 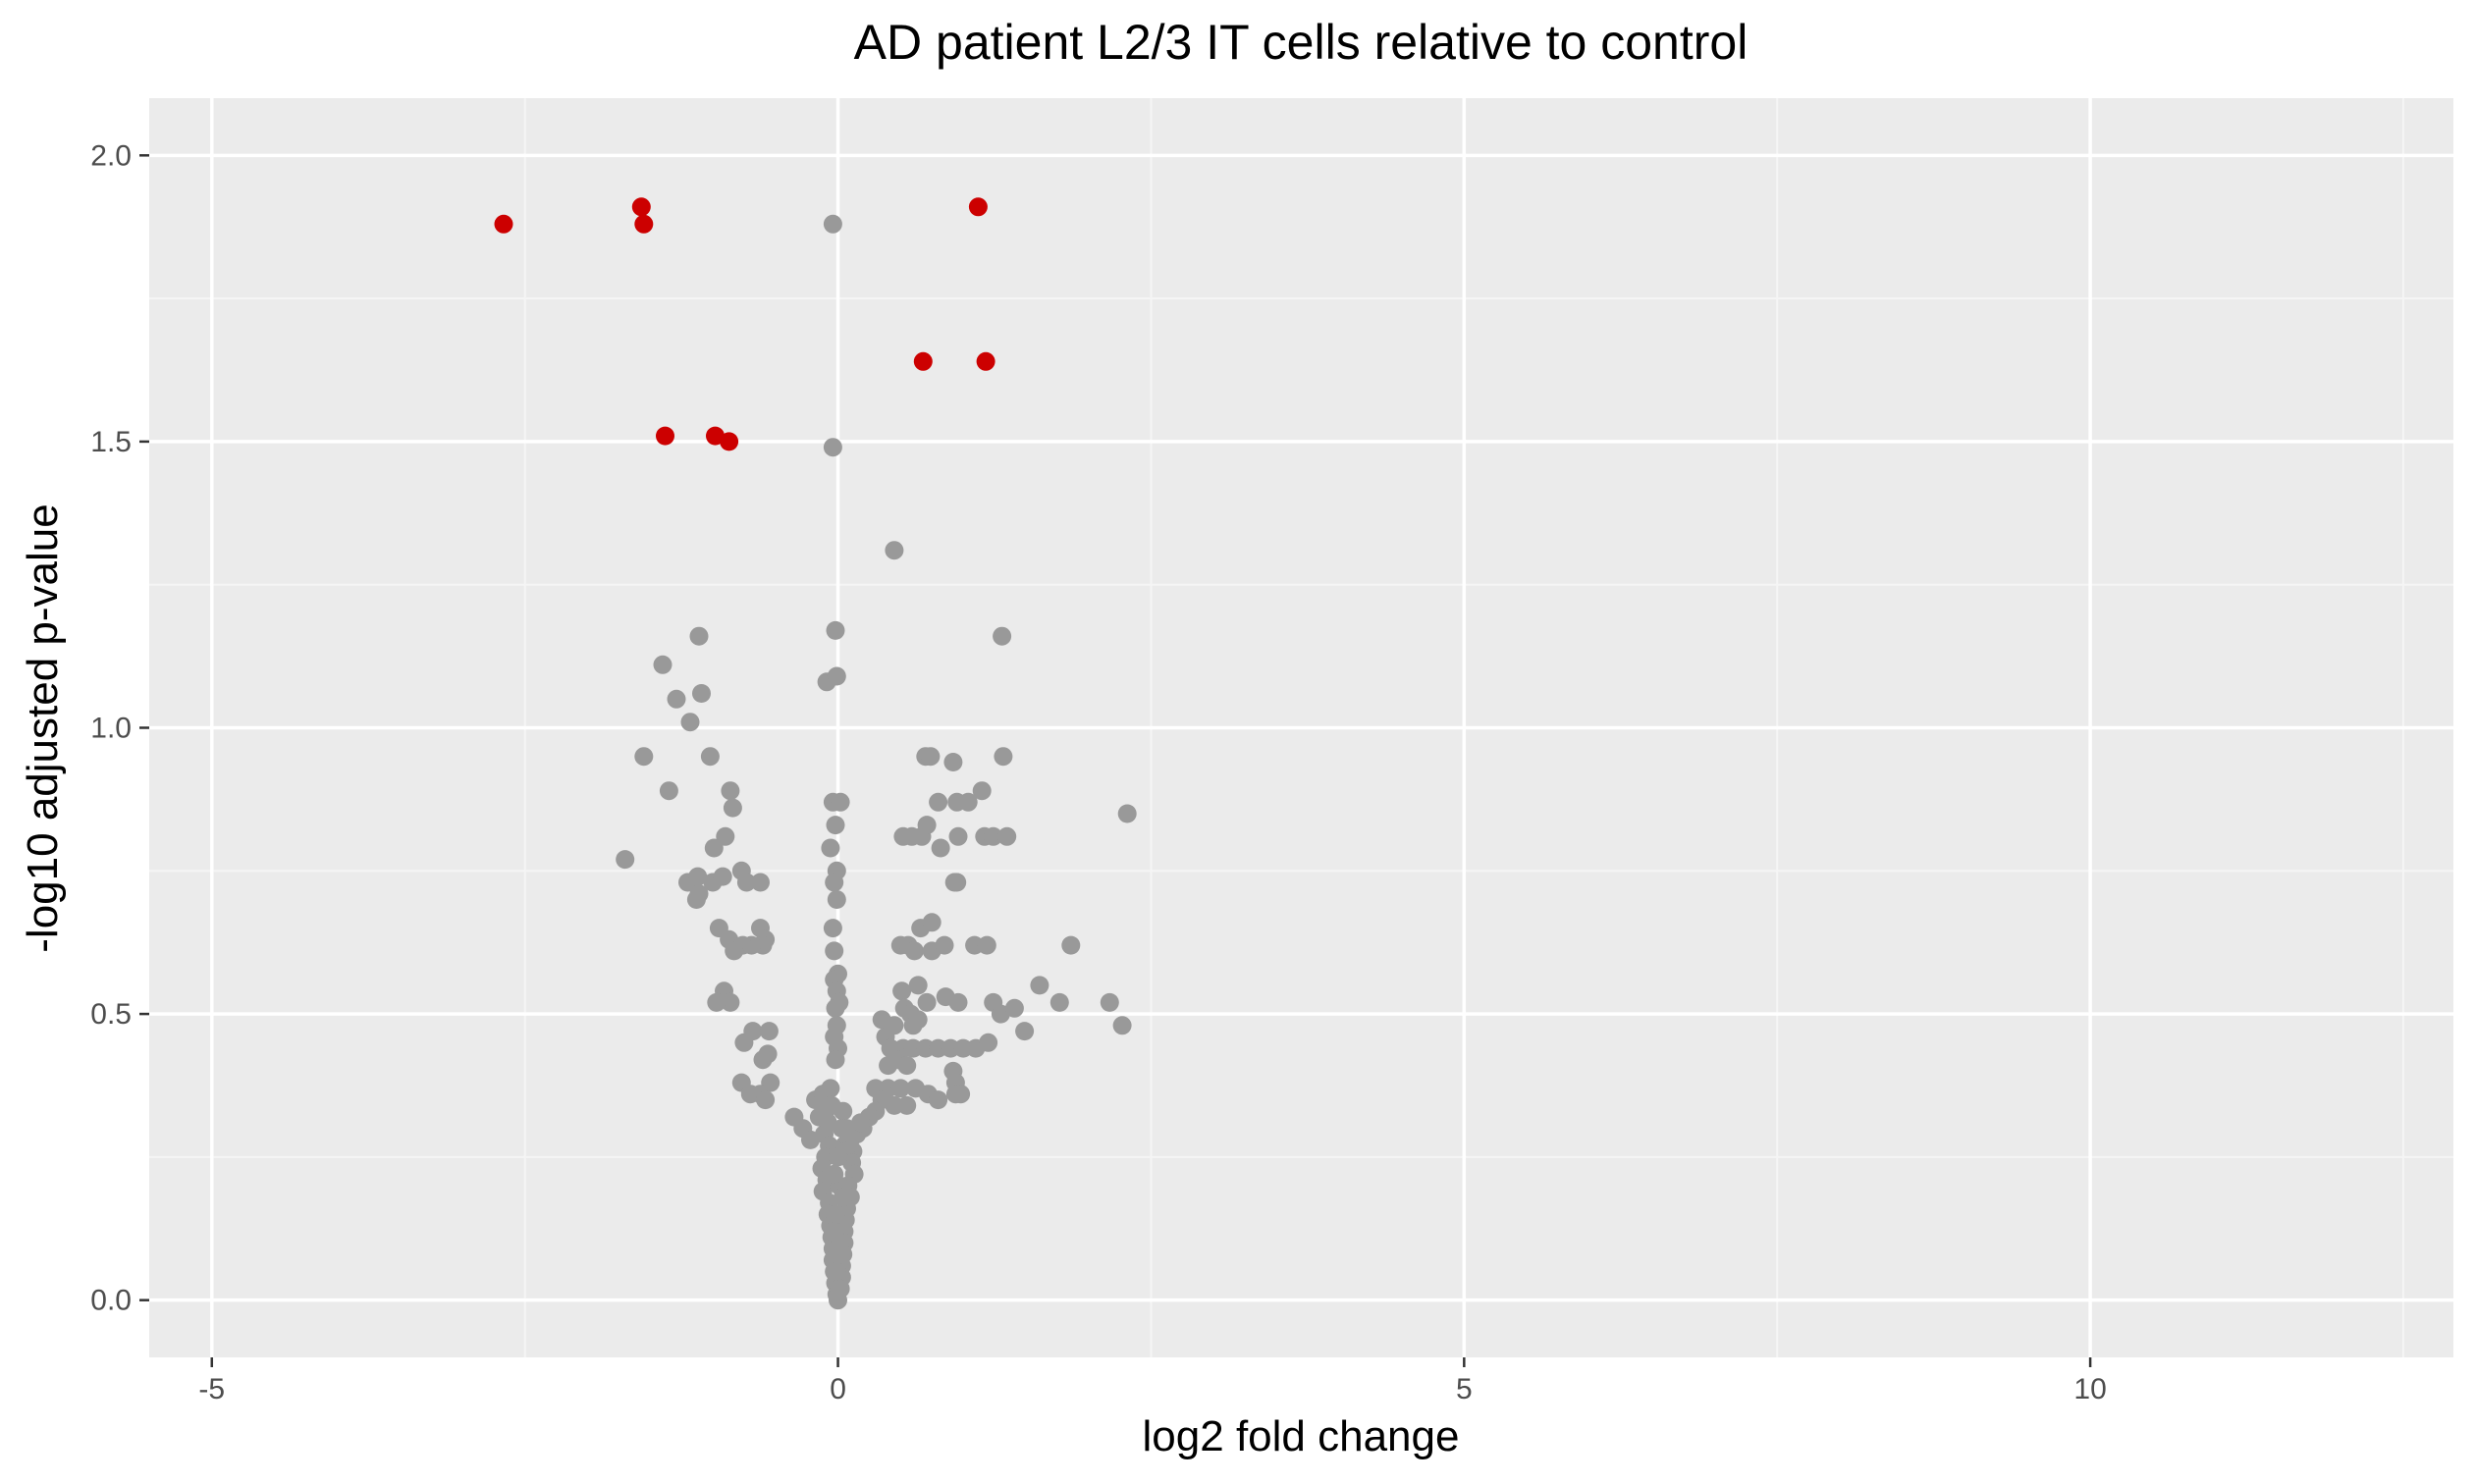 What do you see at coordinates (111, 1301) in the screenshot?
I see `y-tick-label: 0.0` at bounding box center [111, 1301].